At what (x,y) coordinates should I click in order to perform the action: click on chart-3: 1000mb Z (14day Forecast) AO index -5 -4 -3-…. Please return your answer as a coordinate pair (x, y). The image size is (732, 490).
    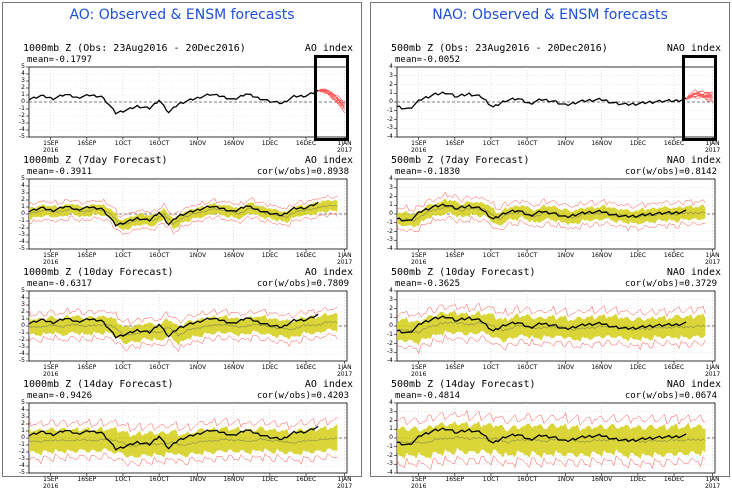
    Looking at the image, I should click on (183, 434).